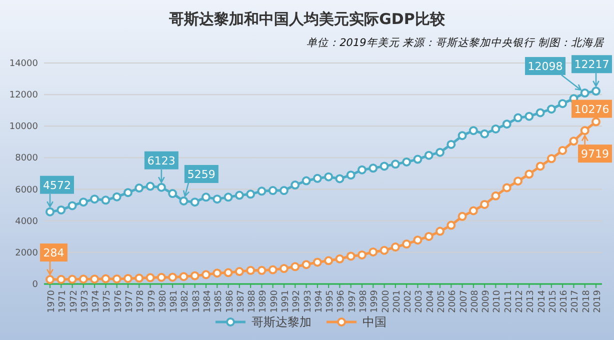 This screenshot has width=614, height=340. I want to click on x-tick-label: 1986, so click(230, 301).